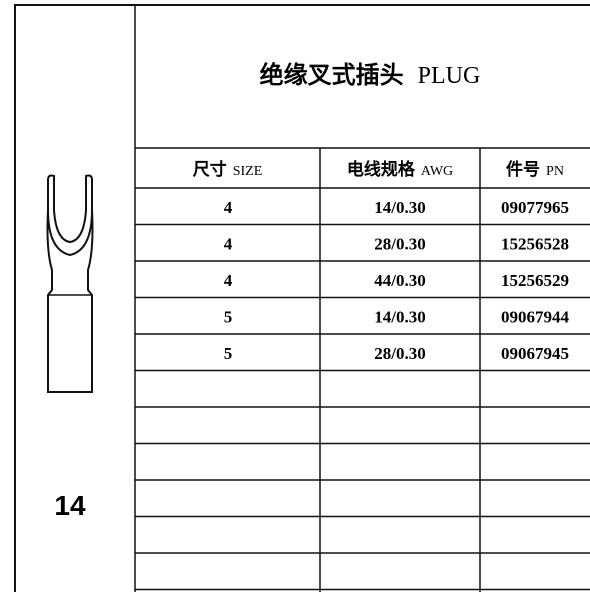 The image size is (590, 592). I want to click on column-header: 电线规格 AWG, so click(400, 169).